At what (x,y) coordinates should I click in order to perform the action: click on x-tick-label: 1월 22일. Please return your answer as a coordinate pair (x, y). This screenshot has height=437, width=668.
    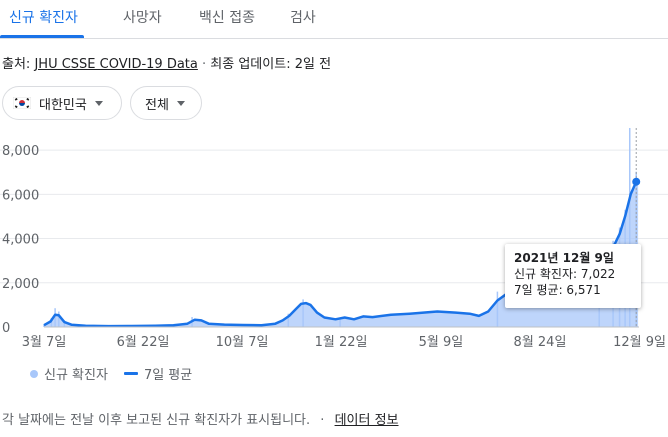
    Looking at the image, I should click on (341, 342).